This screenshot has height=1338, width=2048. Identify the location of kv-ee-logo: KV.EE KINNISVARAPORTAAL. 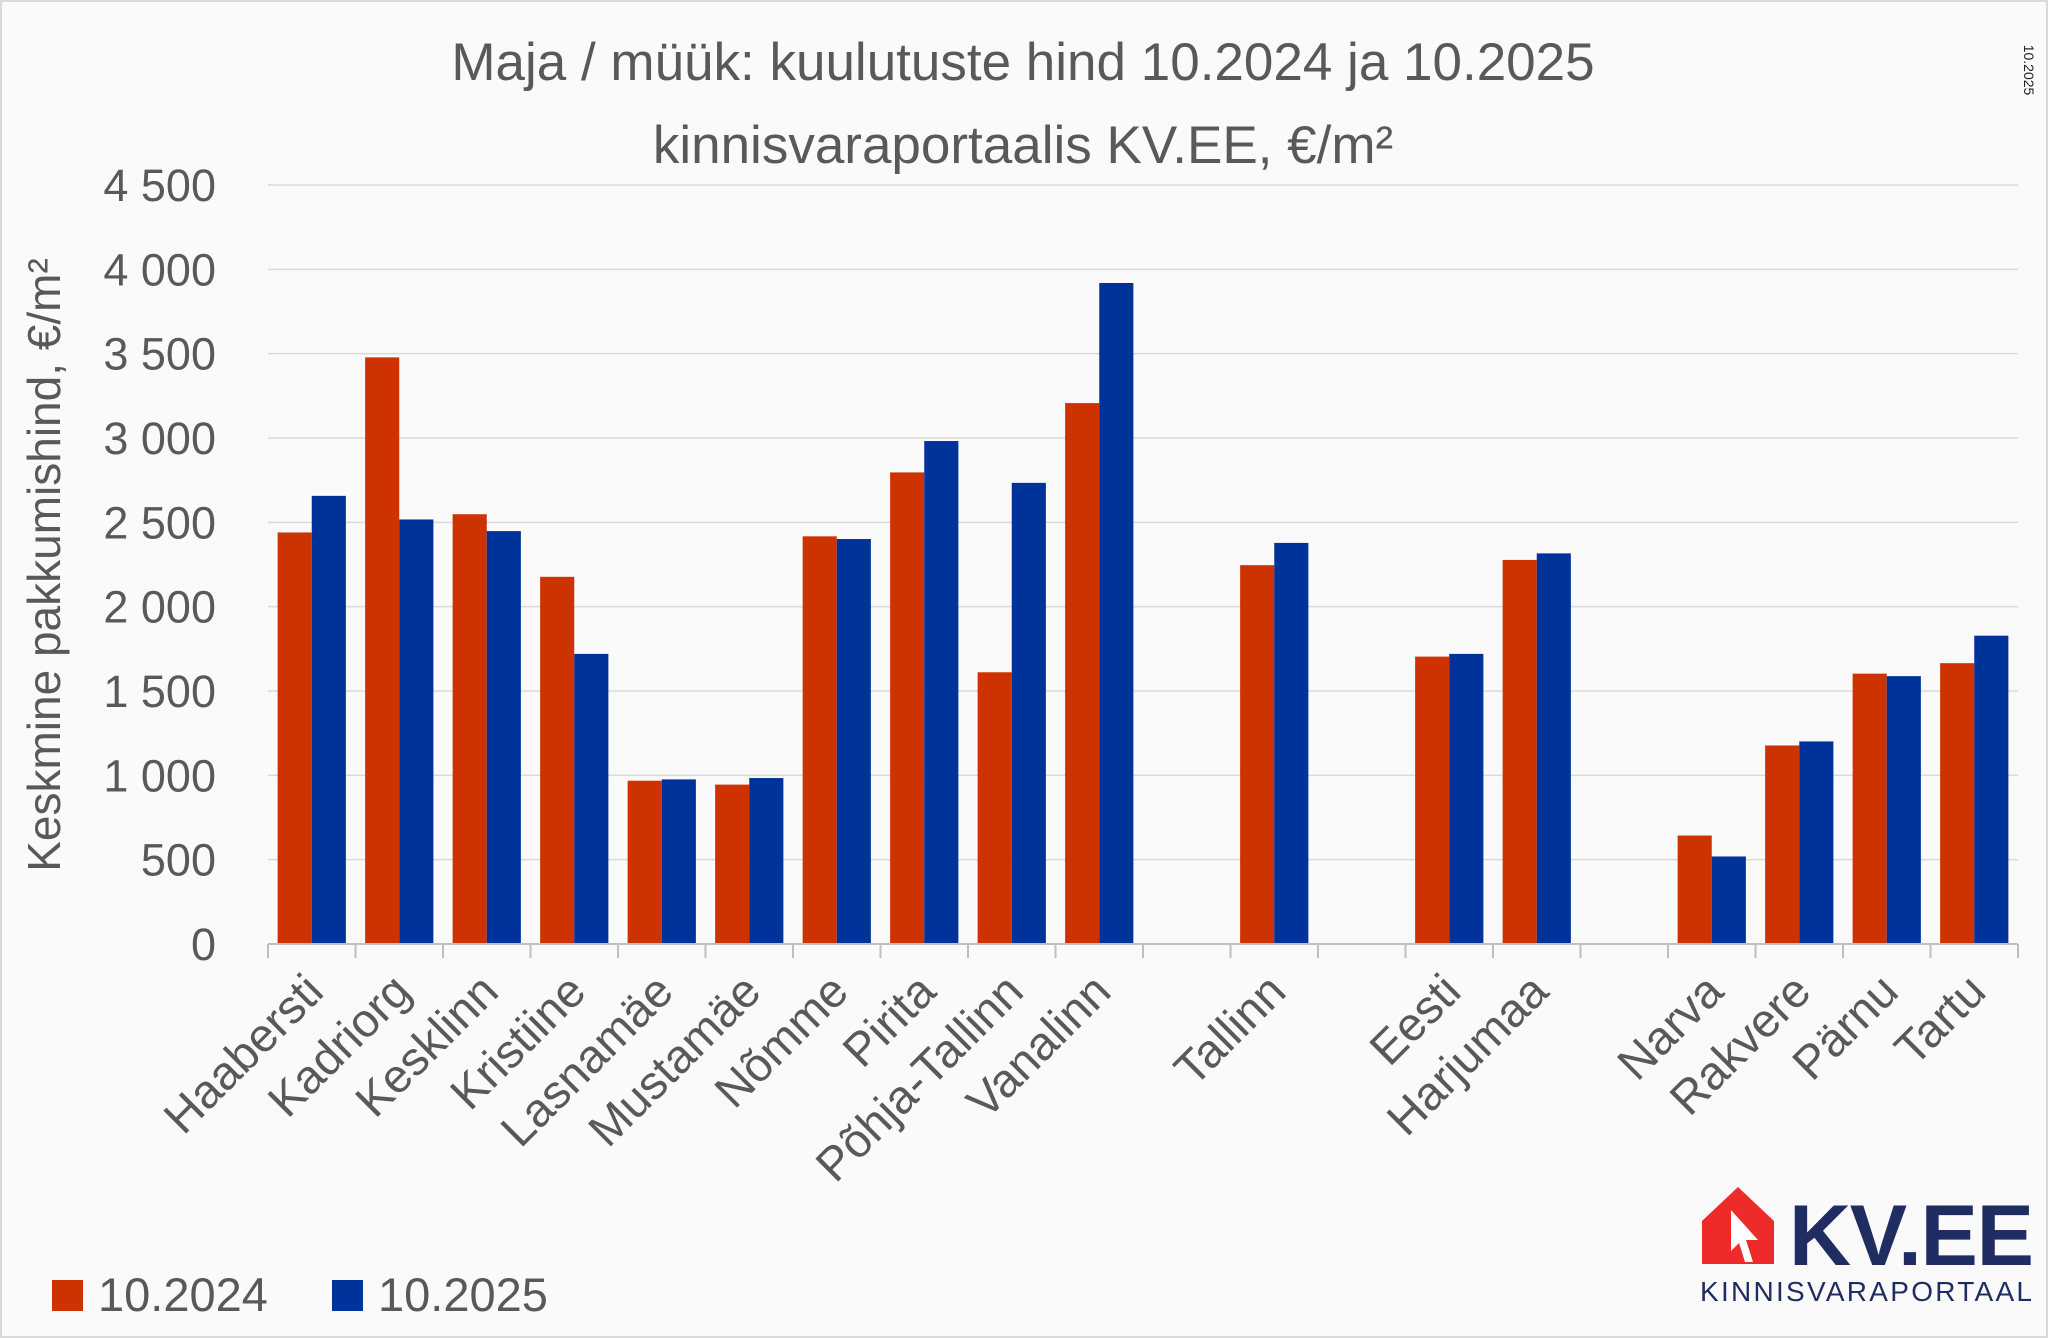
(1867, 1247).